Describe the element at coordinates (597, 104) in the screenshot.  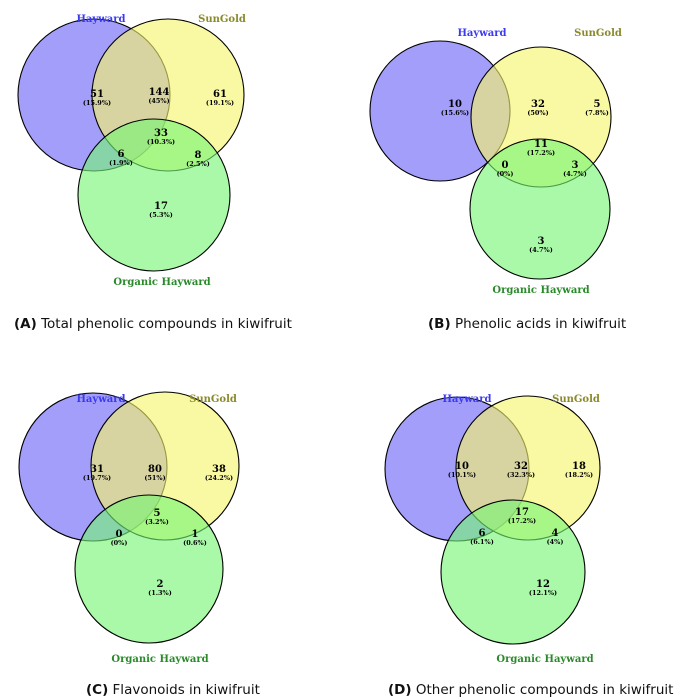
I see `region-s-count: 5` at that location.